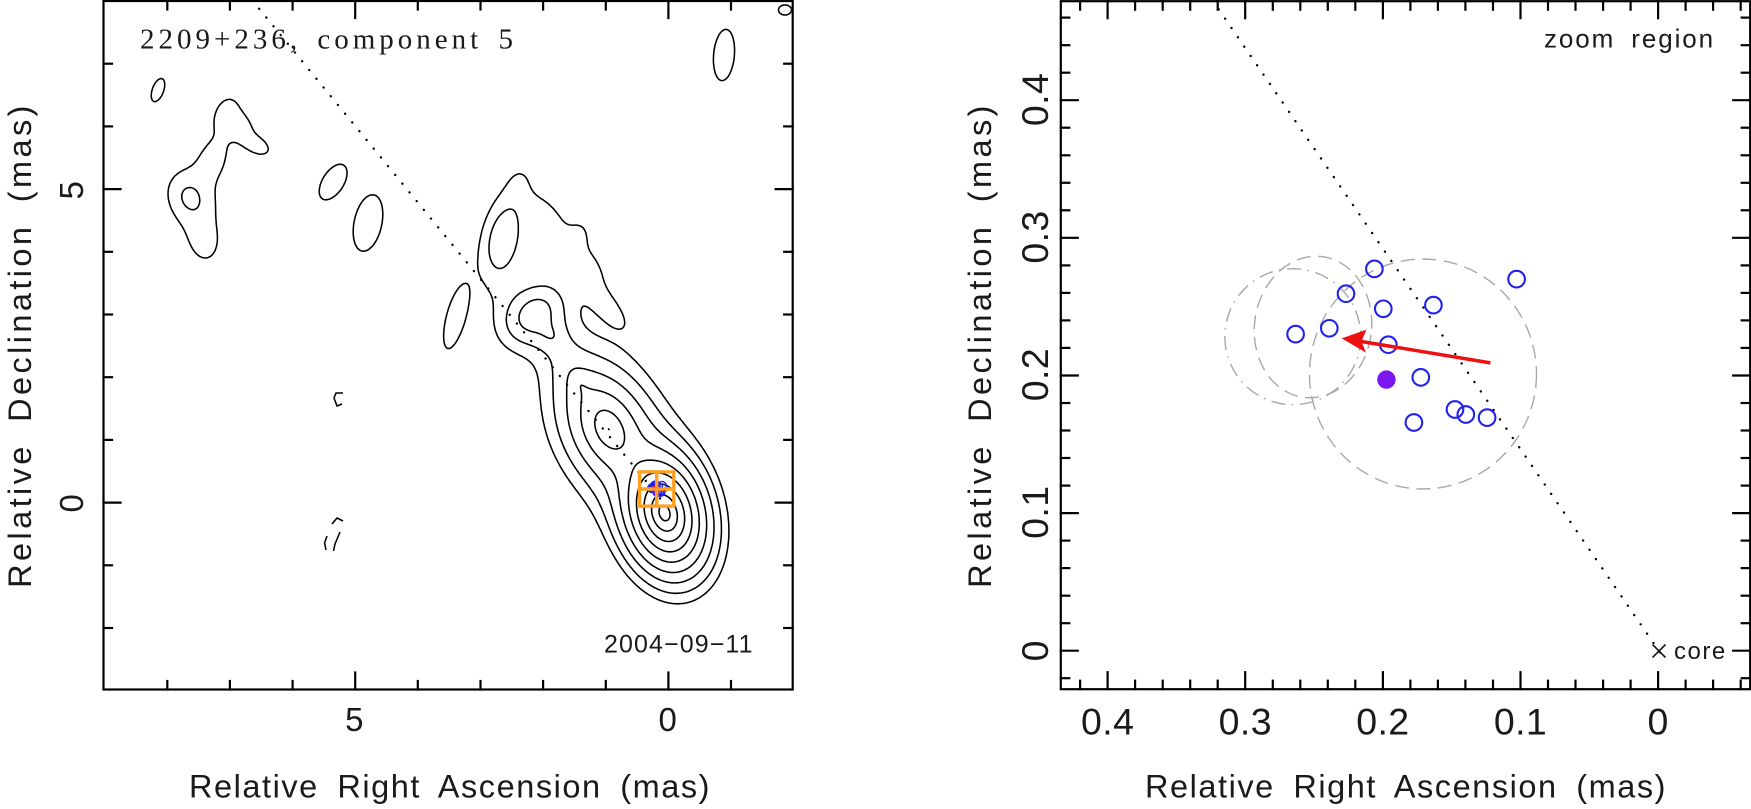  I want to click on svg-text: core, so click(1700, 651).